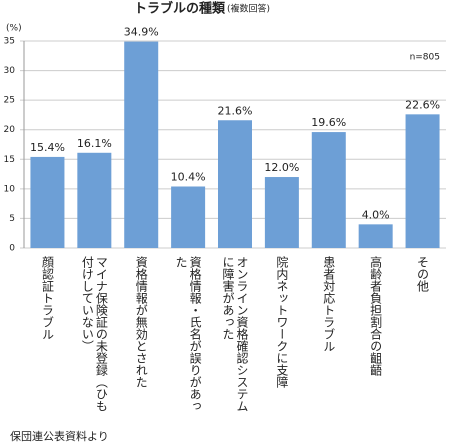  I want to click on y-unit: (%), so click(14, 29).